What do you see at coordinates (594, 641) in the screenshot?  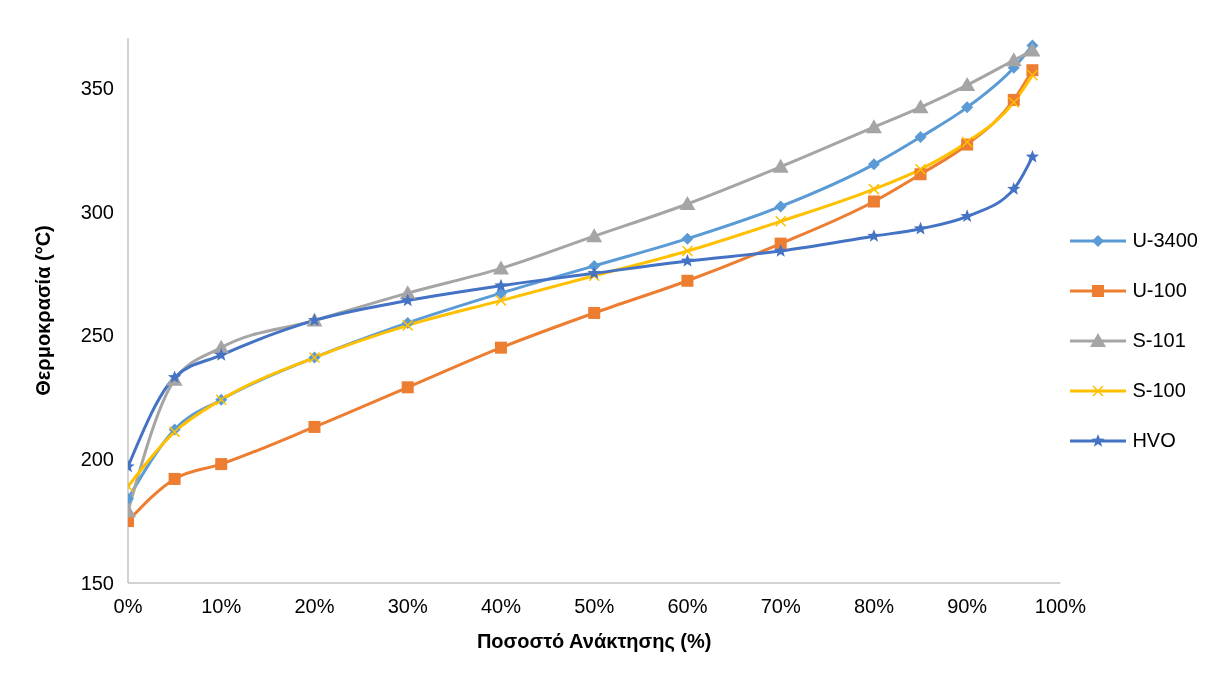 I see `x-axis-title: Ποσοστό Ανάκτησης (%)` at bounding box center [594, 641].